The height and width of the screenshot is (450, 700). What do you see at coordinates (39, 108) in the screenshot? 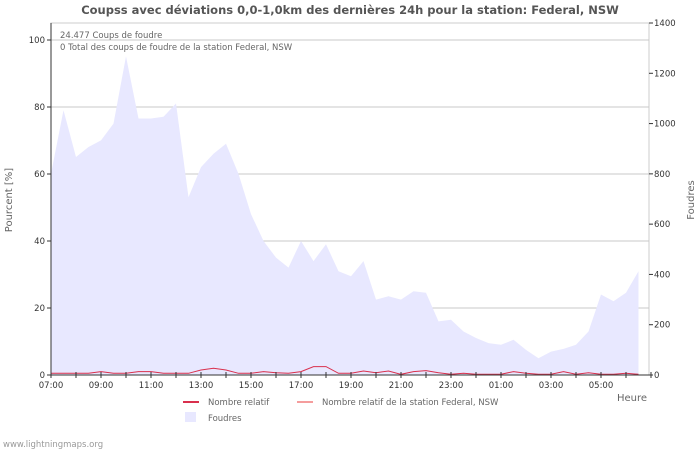
I see `left-tick-label: 80` at bounding box center [39, 108].